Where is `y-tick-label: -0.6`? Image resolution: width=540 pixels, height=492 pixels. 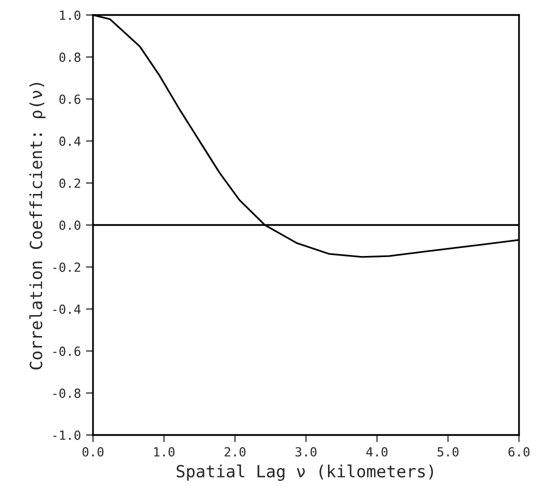
y-tick-label: -0.6 is located at coordinates (66, 351).